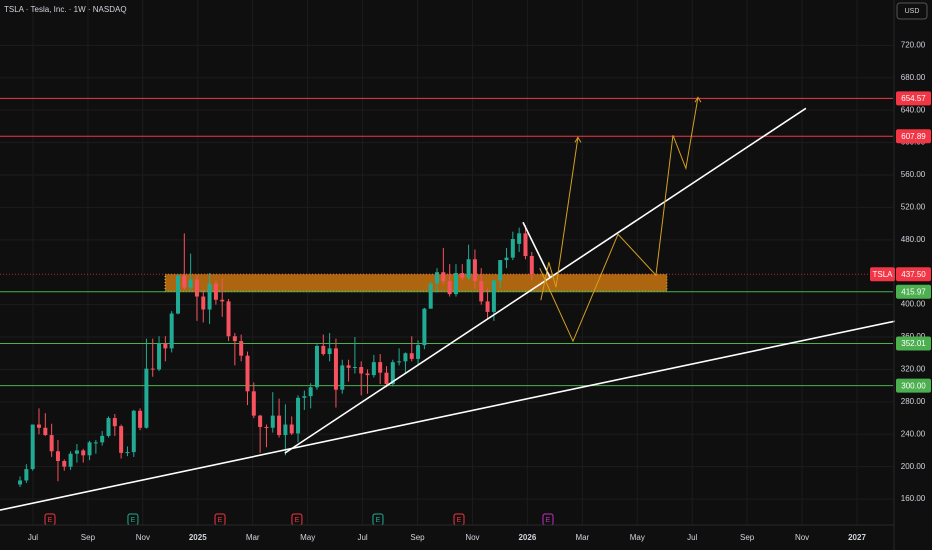 Image resolution: width=932 pixels, height=550 pixels. What do you see at coordinates (65, 9) in the screenshot?
I see `chart-title: TSLA · Tesla, Inc. · 1W · NASDAQ` at bounding box center [65, 9].